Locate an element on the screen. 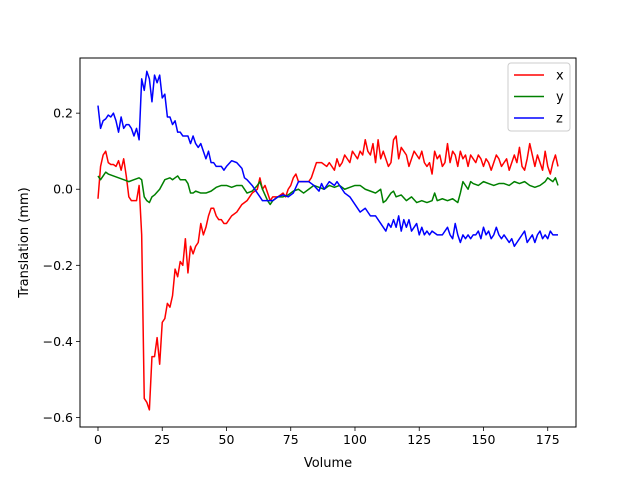 The width and height of the screenshot is (640, 480). x-tick-label: 75 is located at coordinates (291, 439).